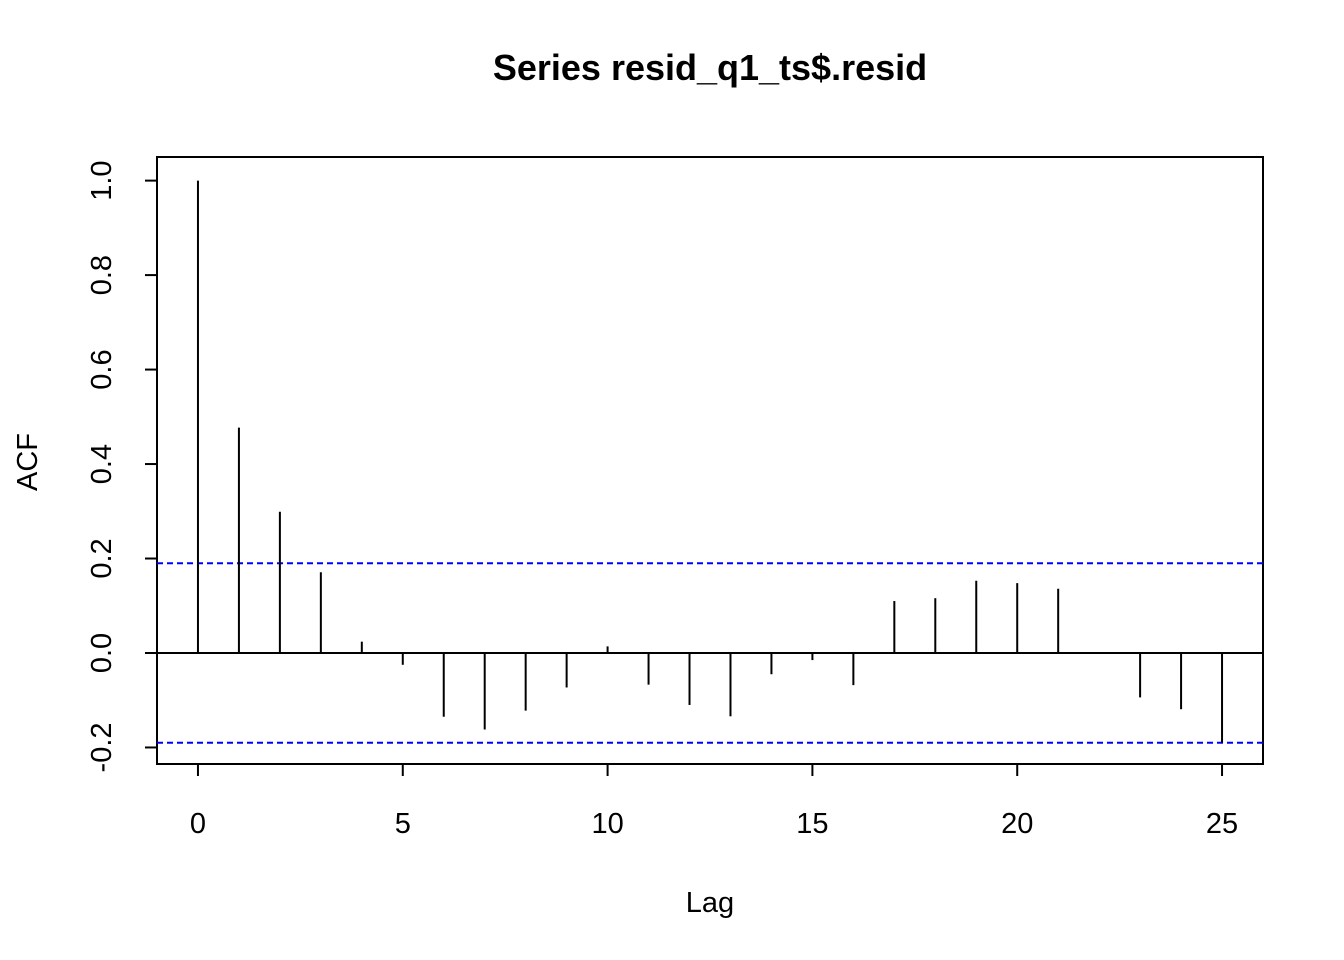 This screenshot has height=960, width=1344. Describe the element at coordinates (1222, 824) in the screenshot. I see `x-tick-label: 25` at that location.